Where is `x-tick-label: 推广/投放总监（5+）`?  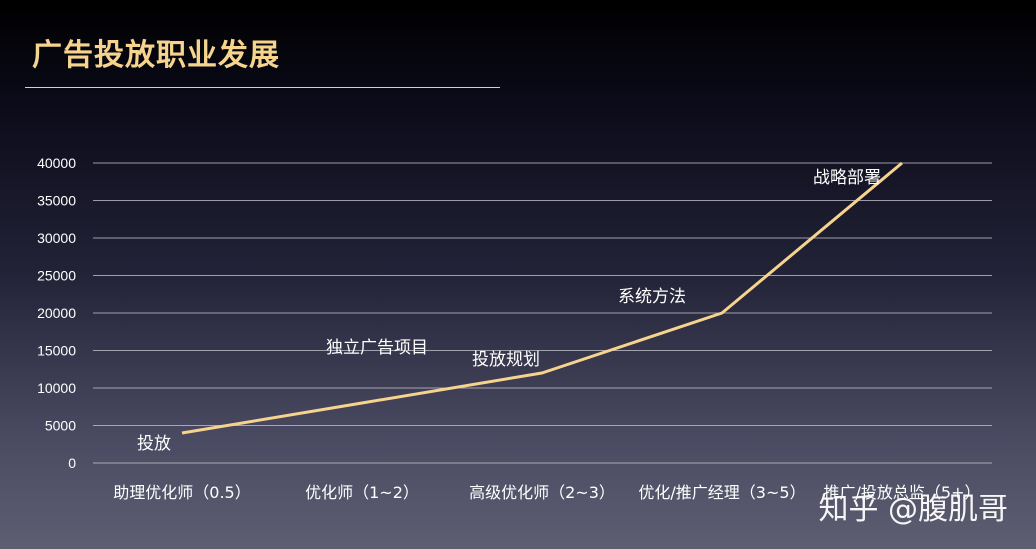 x-tick-label: 推广/投放总监（5+） is located at coordinates (902, 492).